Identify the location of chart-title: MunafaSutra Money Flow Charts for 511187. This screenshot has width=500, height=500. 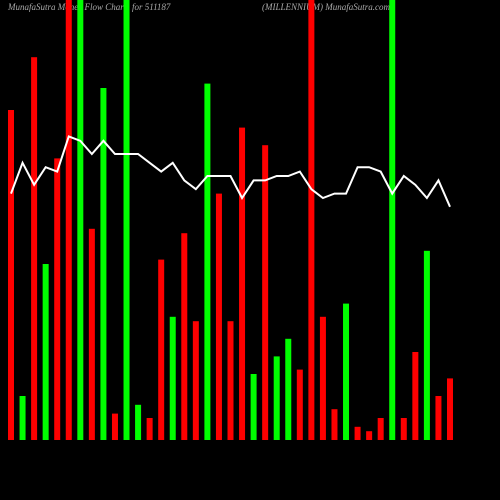
(89, 7).